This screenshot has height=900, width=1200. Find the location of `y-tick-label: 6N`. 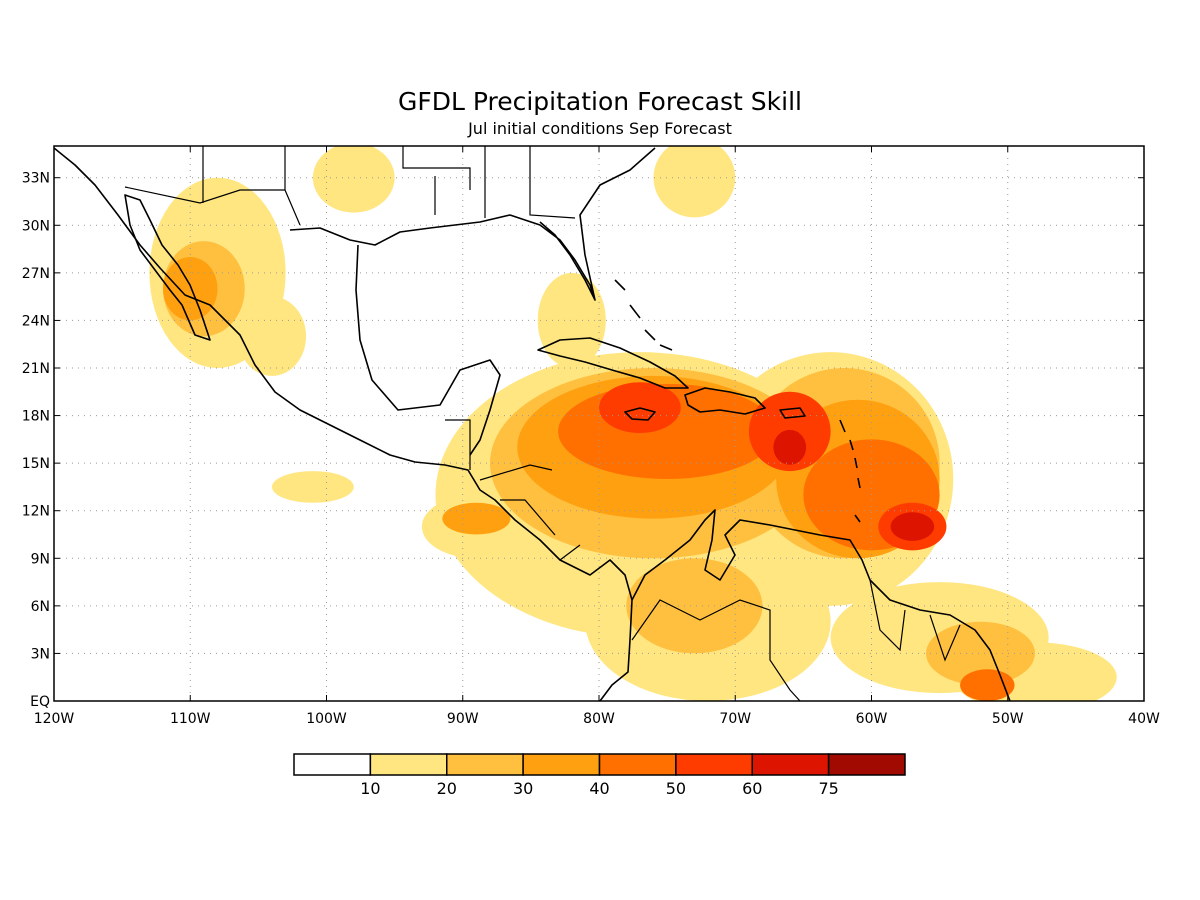

y-tick-label: 6N is located at coordinates (40, 607).